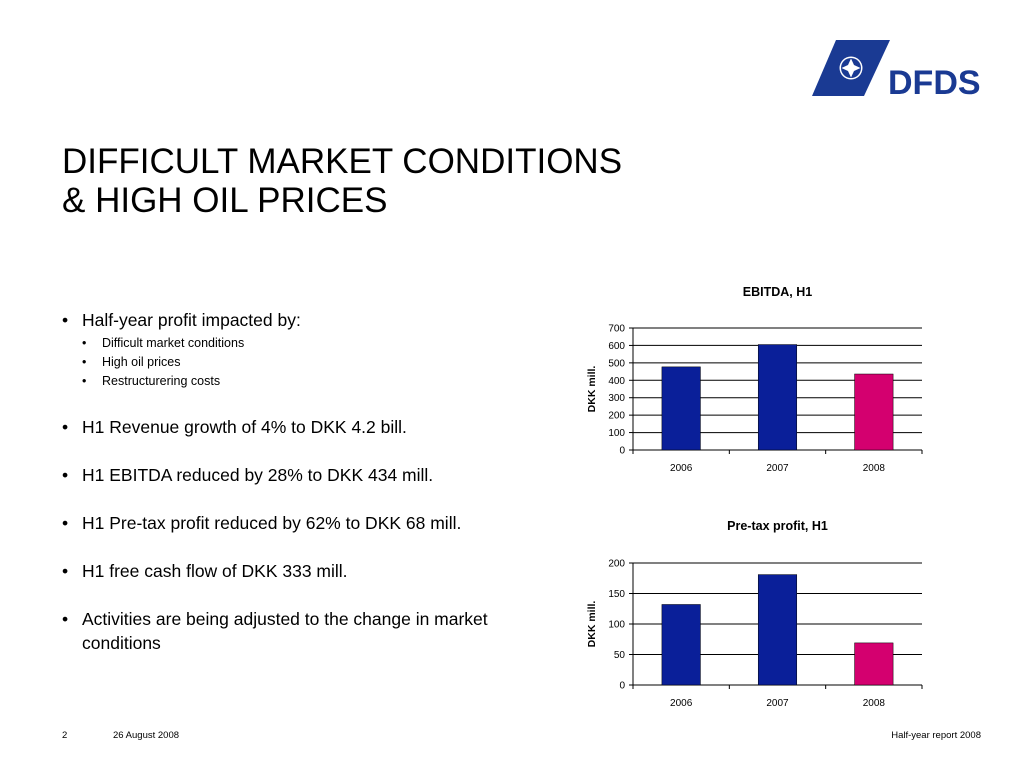 The height and width of the screenshot is (768, 1024). What do you see at coordinates (225, 200) in the screenshot?
I see `title-line-2: & HIGH OIL PRICES` at bounding box center [225, 200].